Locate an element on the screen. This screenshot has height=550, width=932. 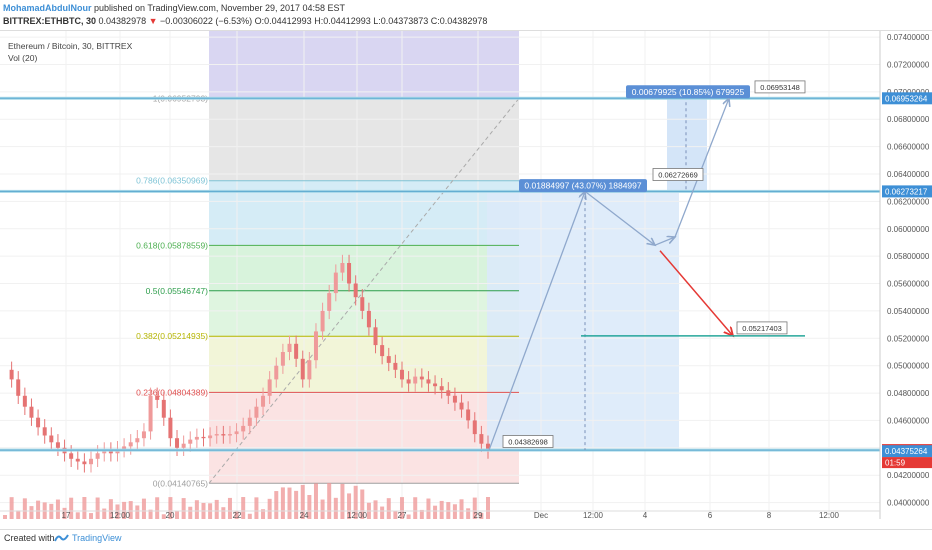
price-callout-text: 0.06272669 is located at coordinates (678, 175).